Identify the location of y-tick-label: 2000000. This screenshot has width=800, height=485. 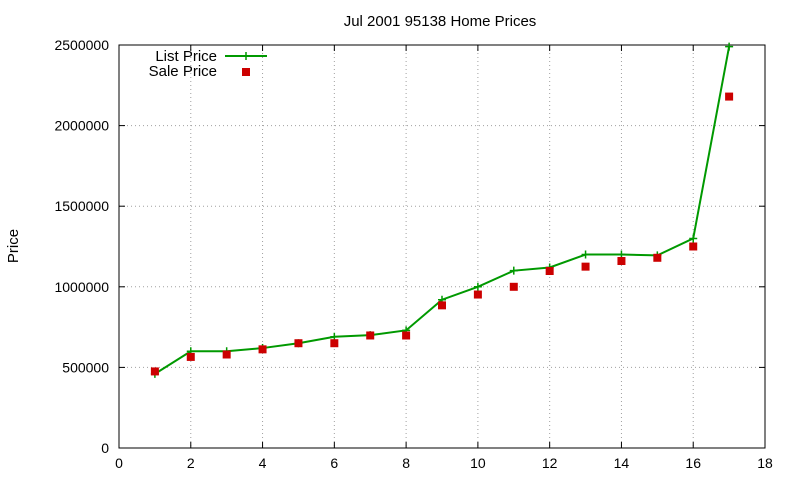
(81, 126).